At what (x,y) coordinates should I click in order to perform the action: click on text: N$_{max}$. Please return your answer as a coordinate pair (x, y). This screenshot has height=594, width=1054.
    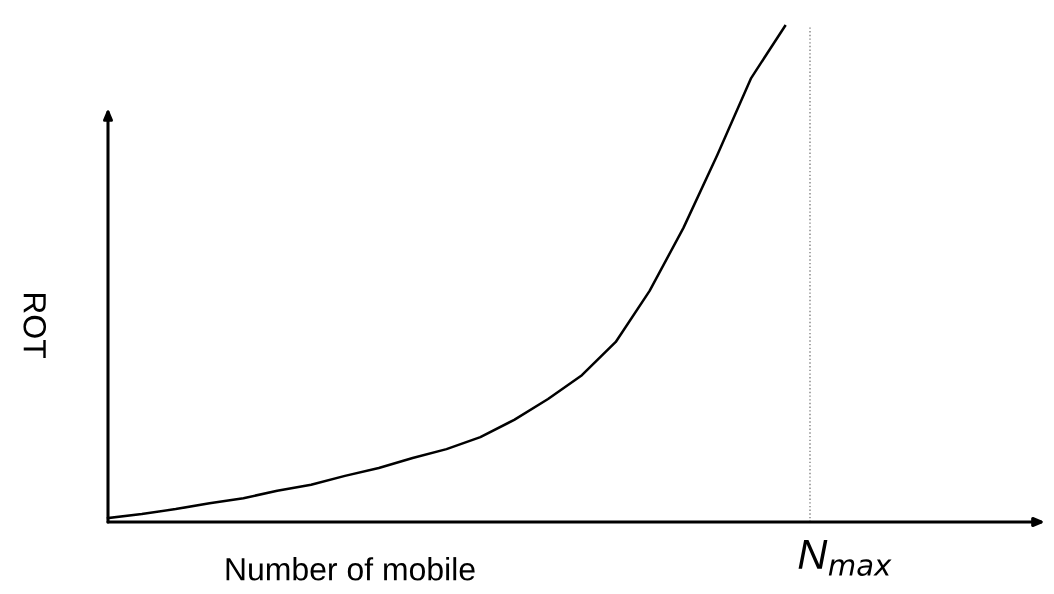
    Looking at the image, I should click on (845, 558).